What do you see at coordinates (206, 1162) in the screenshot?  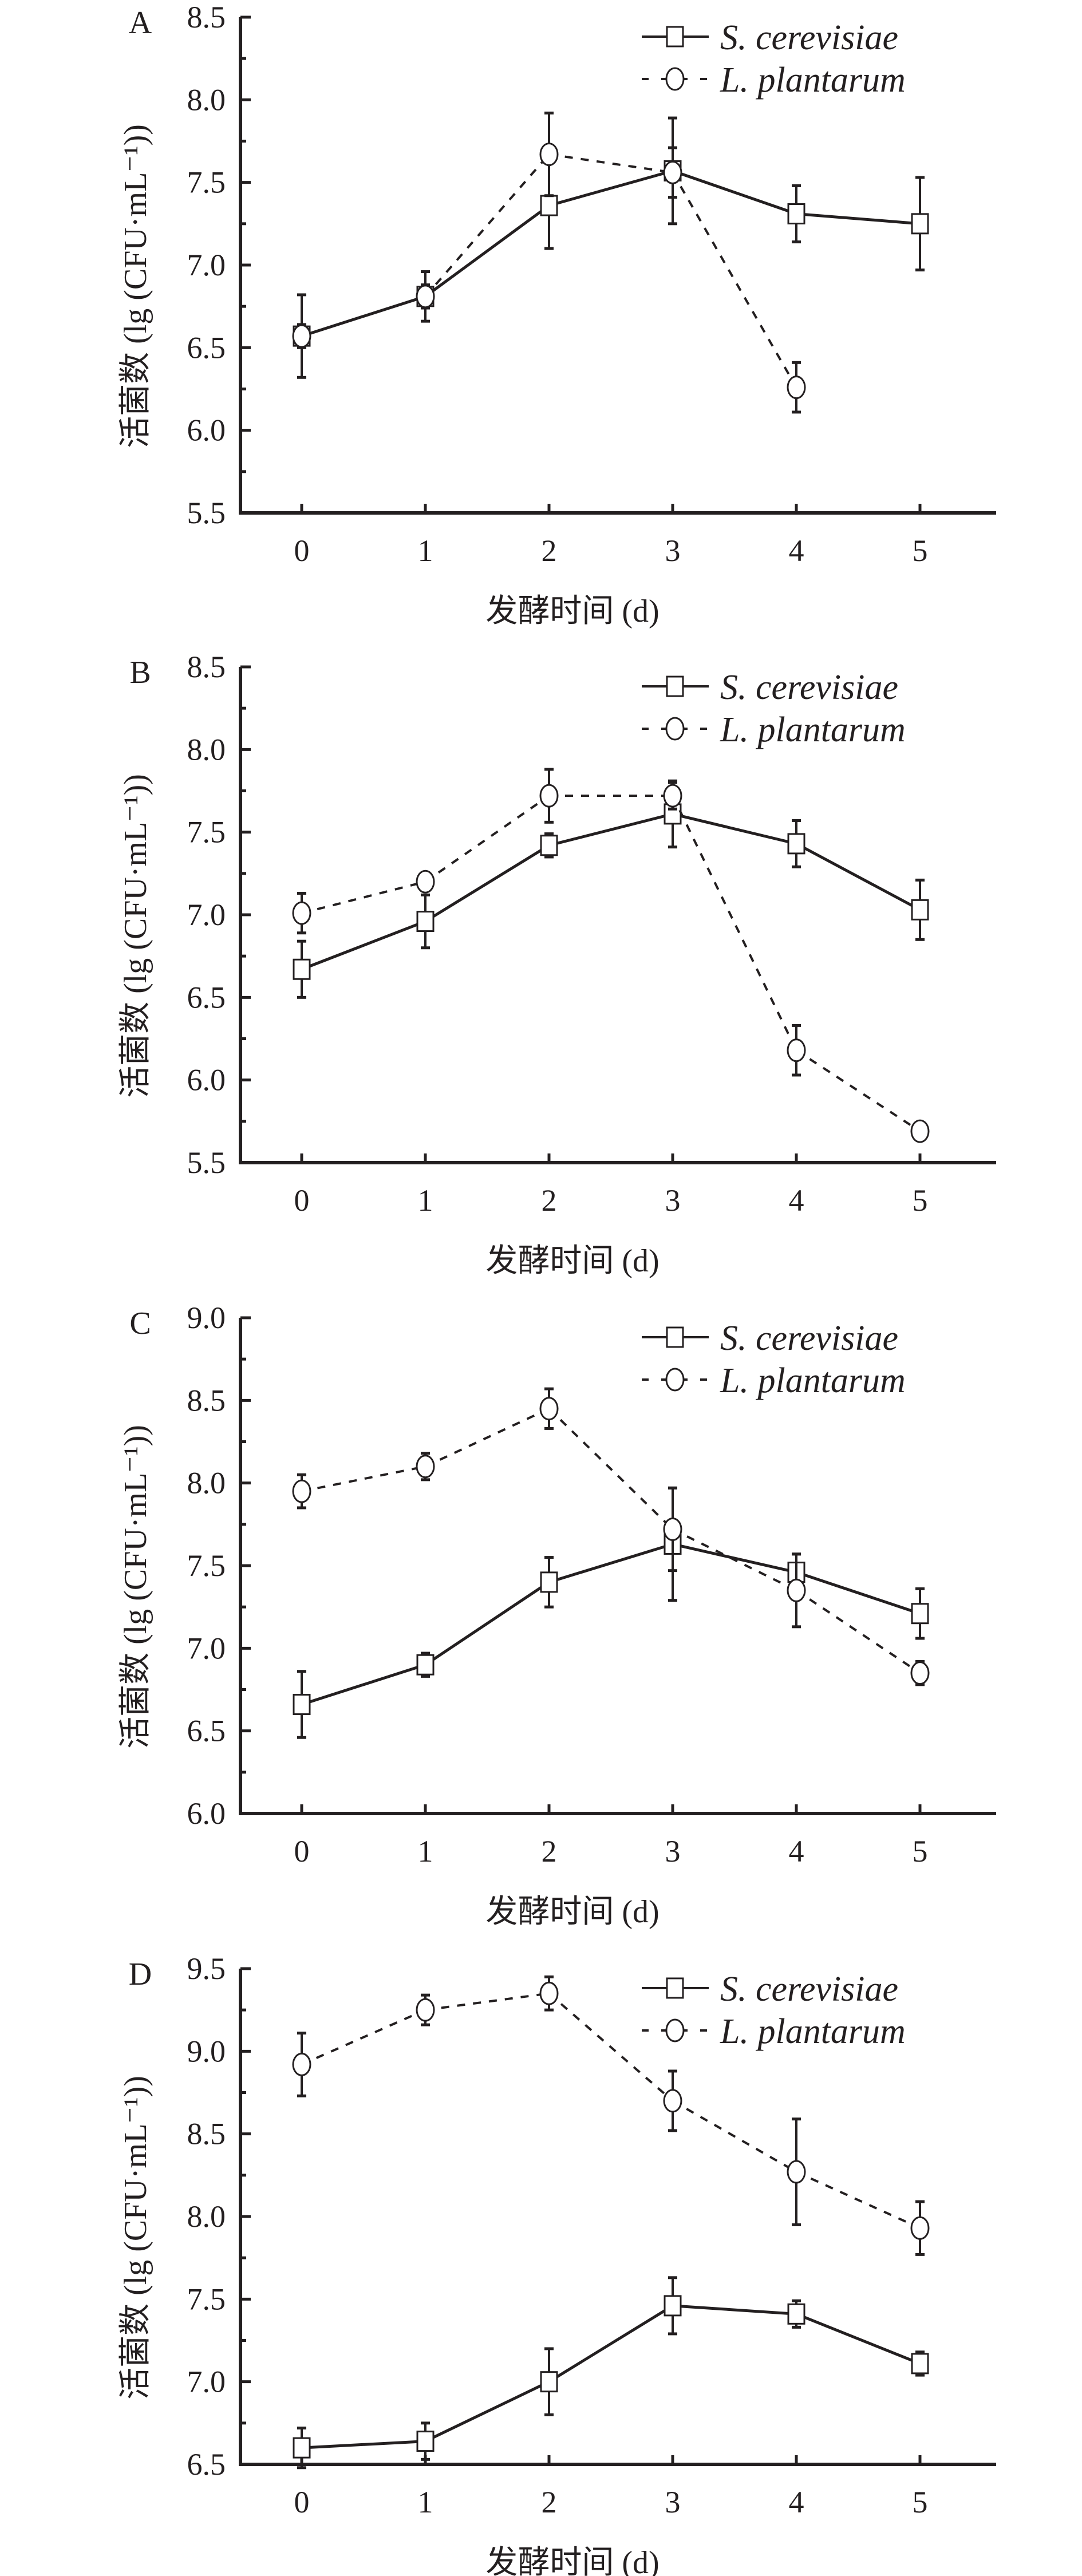 I see `y-tick-label: 5.5` at bounding box center [206, 1162].